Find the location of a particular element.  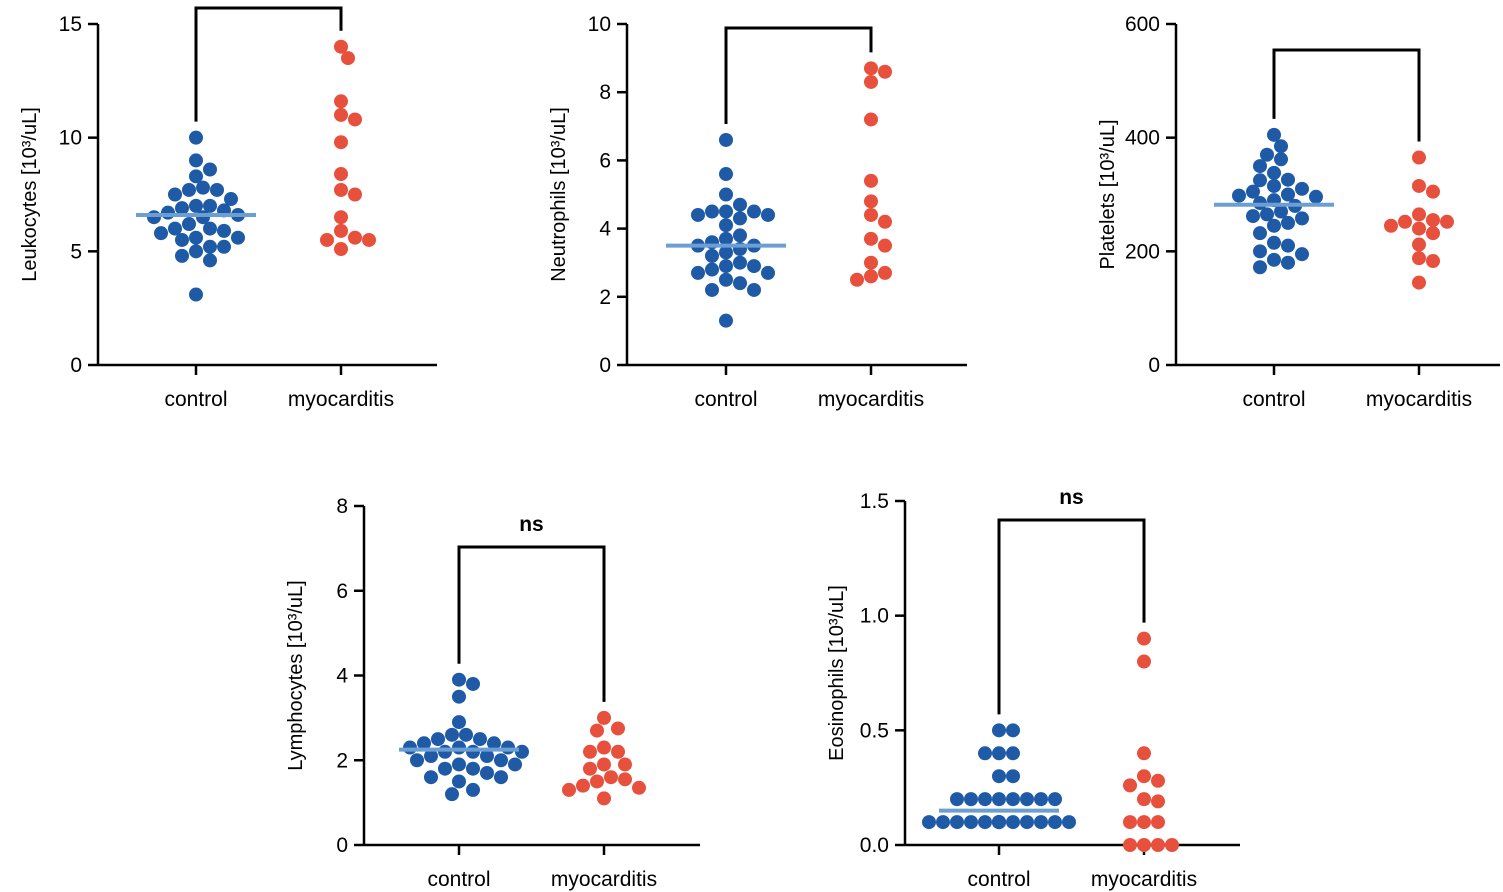

y-axis-label: Neutrophils [10³/uL] is located at coordinates (559, 194).